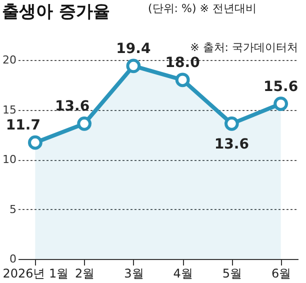 This screenshot has height=283, width=306. What do you see at coordinates (182, 62) in the screenshot?
I see `data-label: 18.0` at bounding box center [182, 62].